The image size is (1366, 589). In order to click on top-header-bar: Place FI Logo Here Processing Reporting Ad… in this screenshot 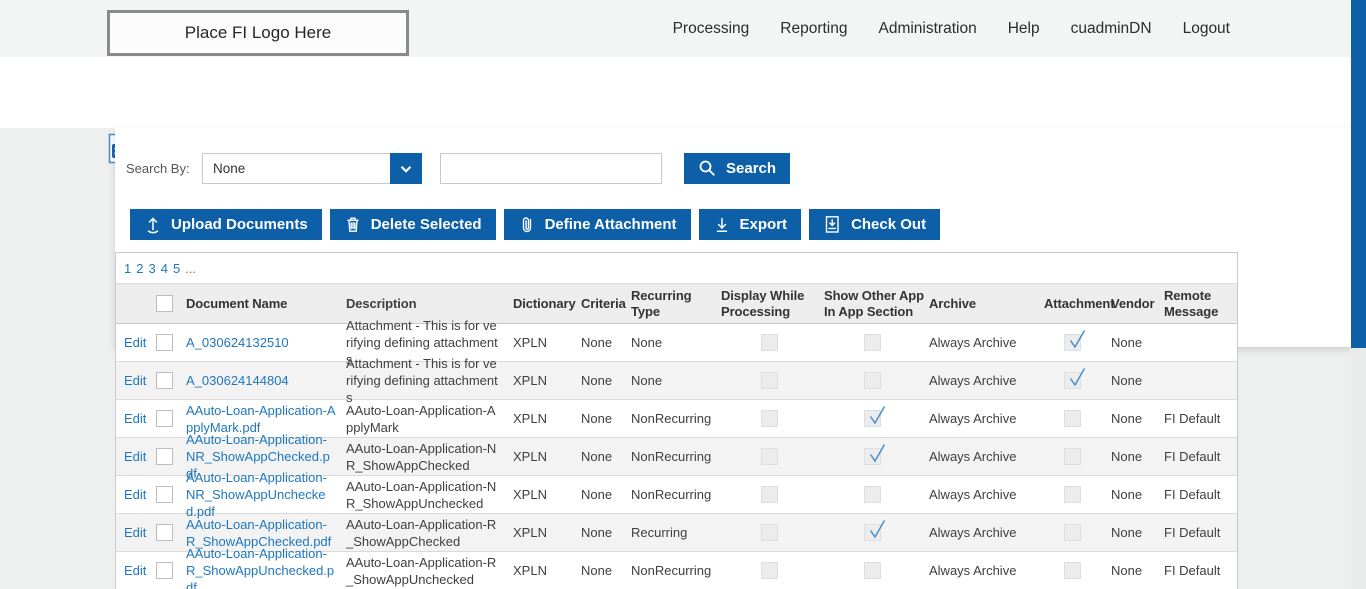, I will do `click(683, 28)`.